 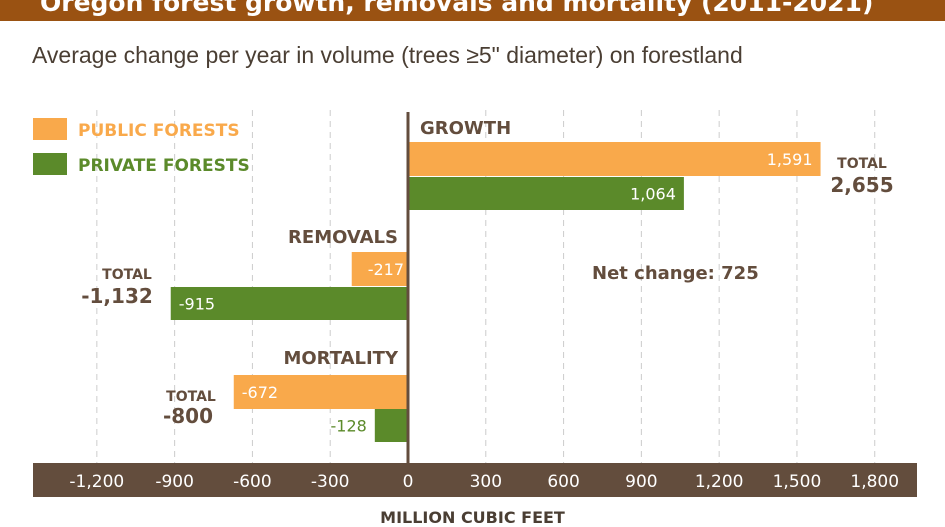 I want to click on x-tick-label: 900, so click(x=641, y=482).